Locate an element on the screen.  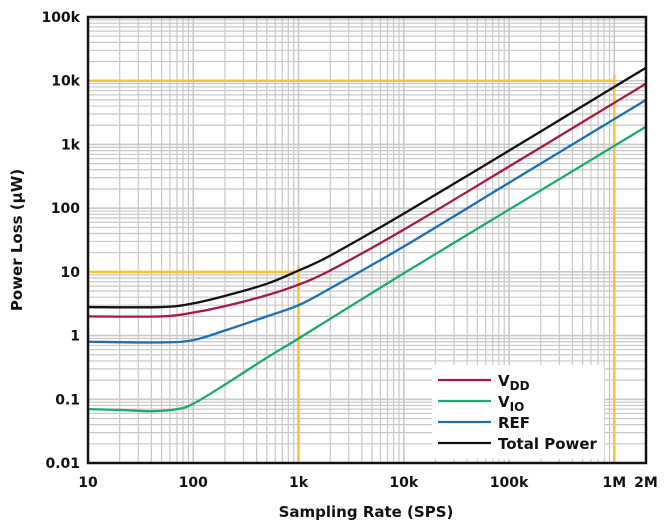
y-tick-label: 100 is located at coordinates (65, 209).